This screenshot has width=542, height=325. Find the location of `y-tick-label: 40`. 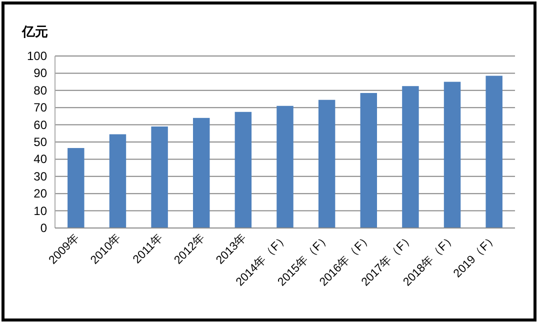

y-tick-label: 40 is located at coordinates (41, 159).